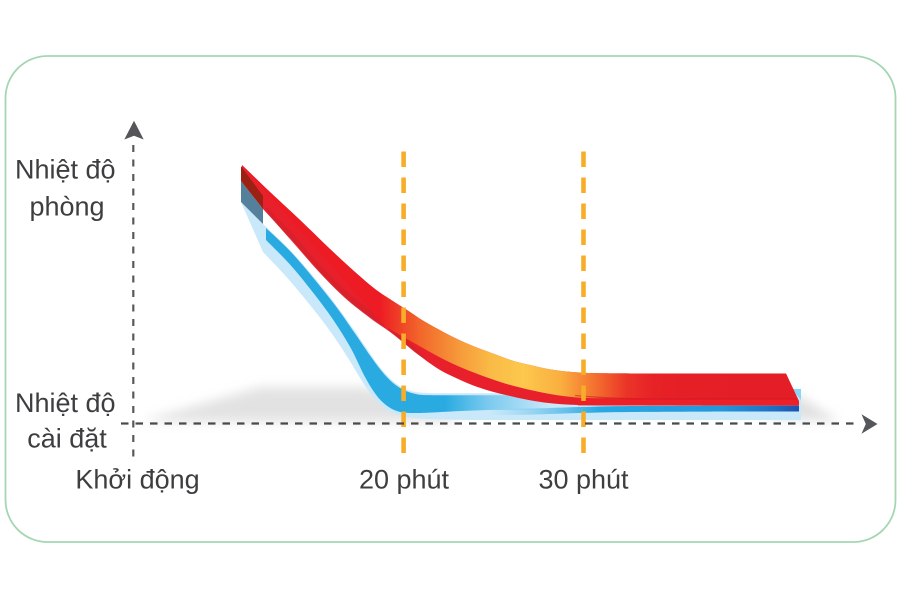  What do you see at coordinates (137, 480) in the screenshot?
I see `svg-text: Khởi động` at bounding box center [137, 480].